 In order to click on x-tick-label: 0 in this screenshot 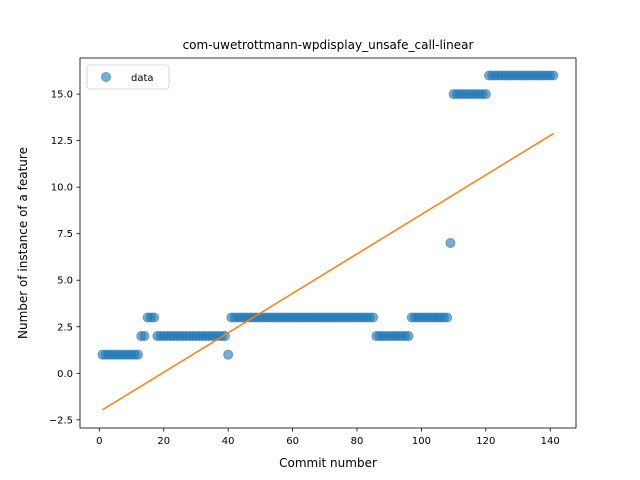, I will do `click(99, 441)`.